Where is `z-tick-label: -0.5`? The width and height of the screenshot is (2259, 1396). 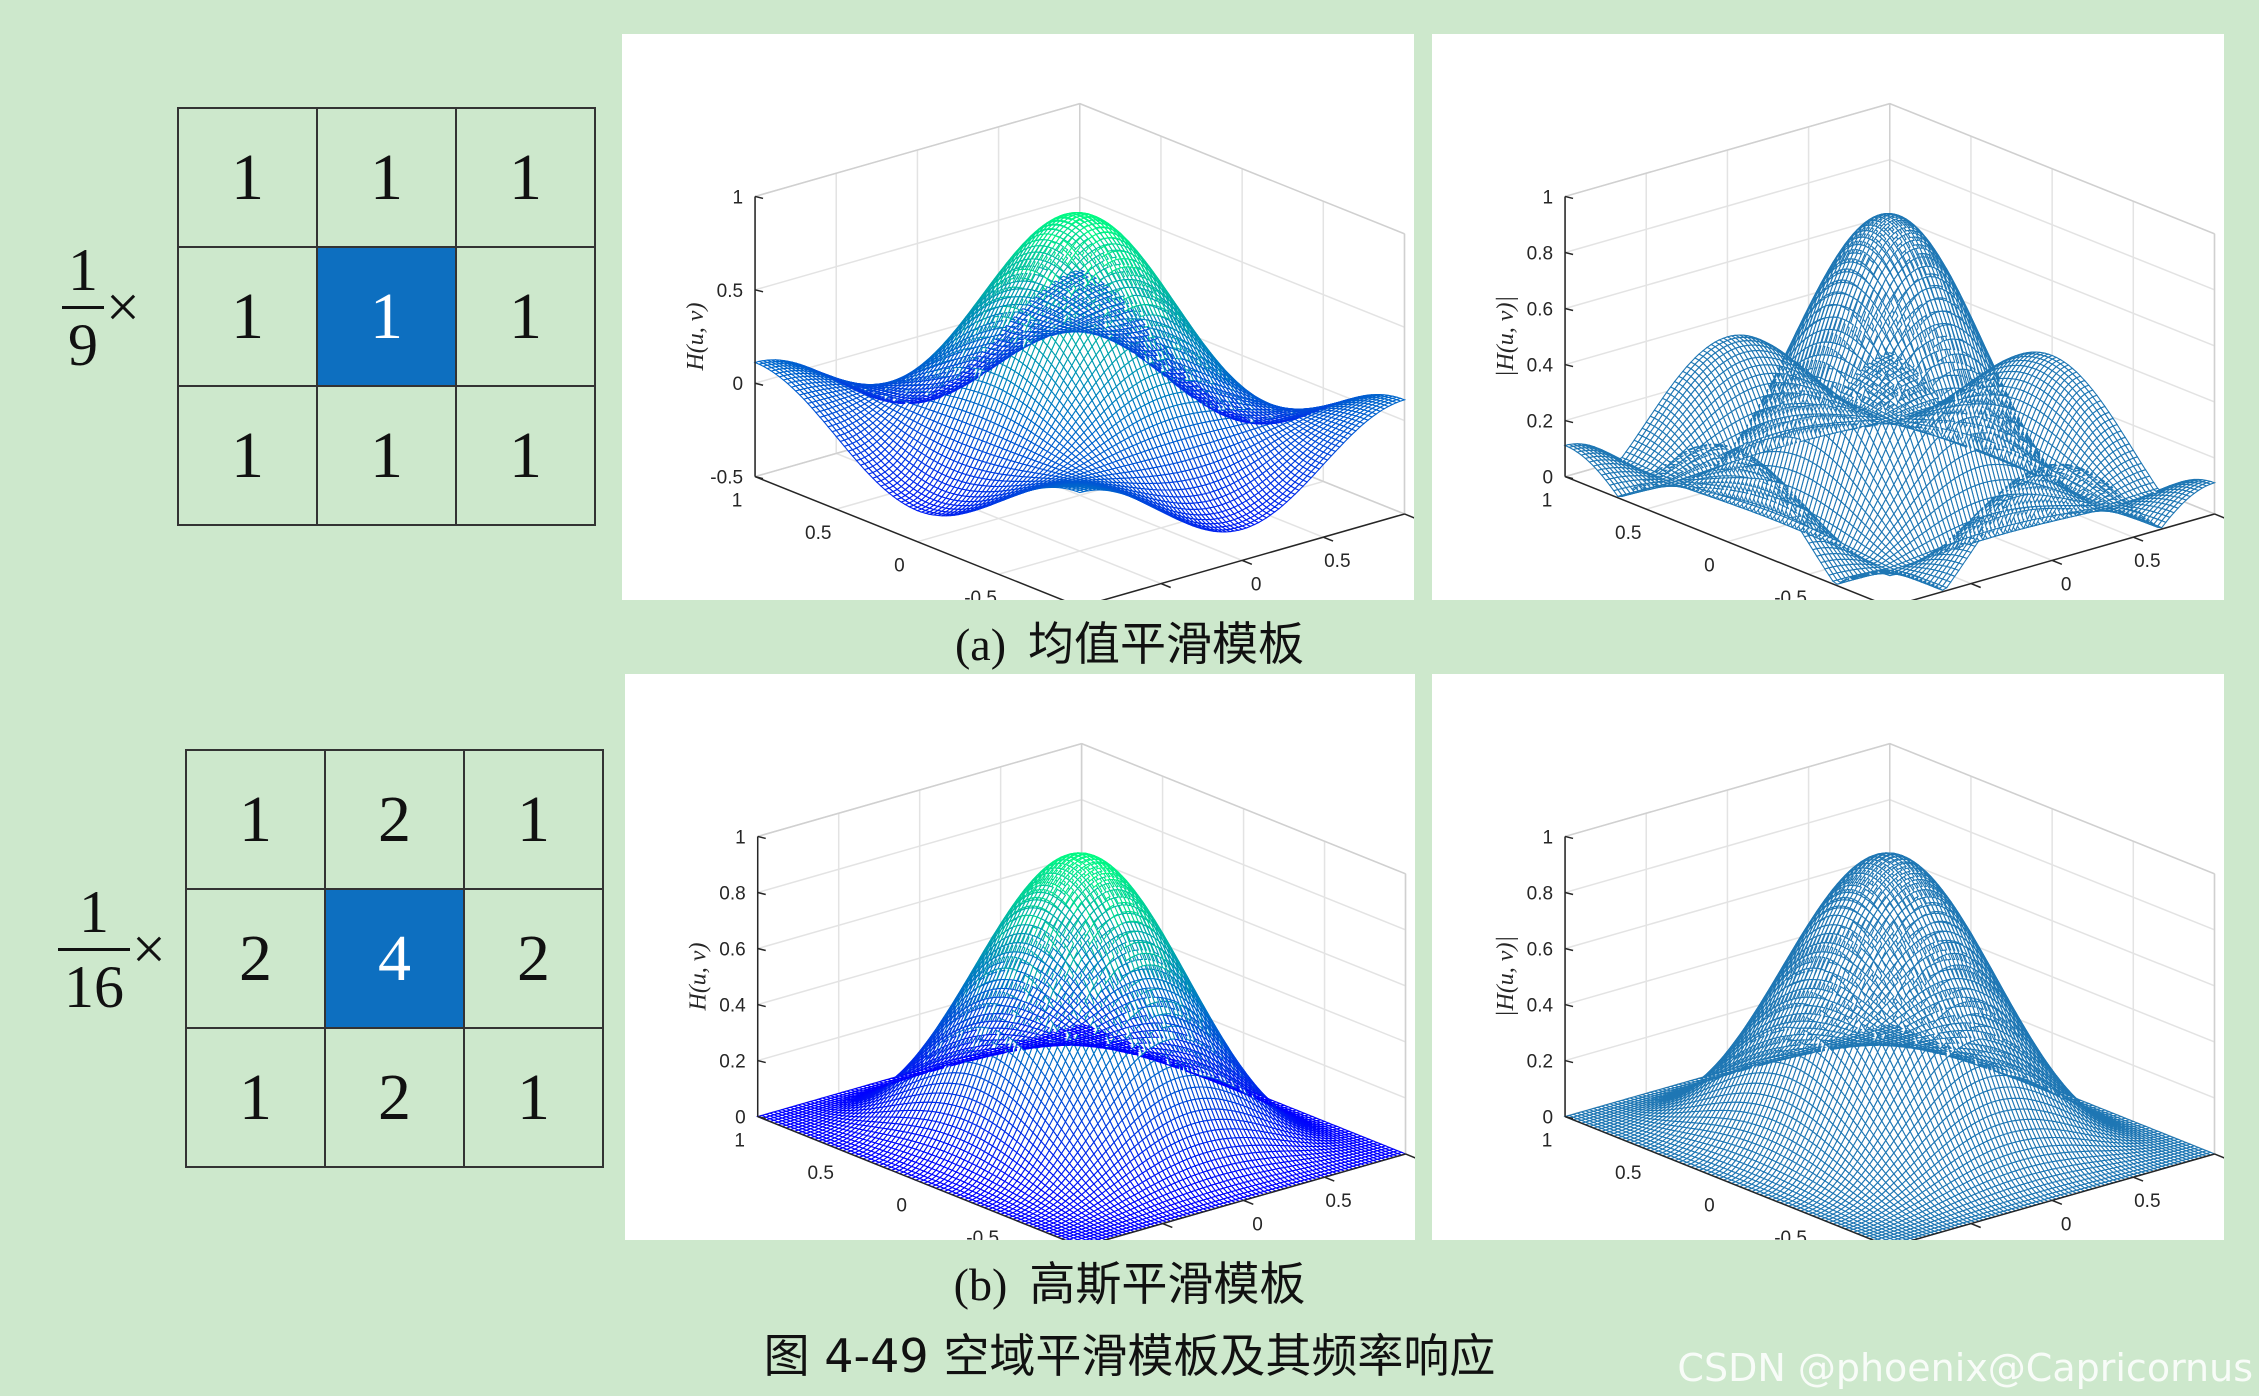 z-tick-label: -0.5 is located at coordinates (726, 478).